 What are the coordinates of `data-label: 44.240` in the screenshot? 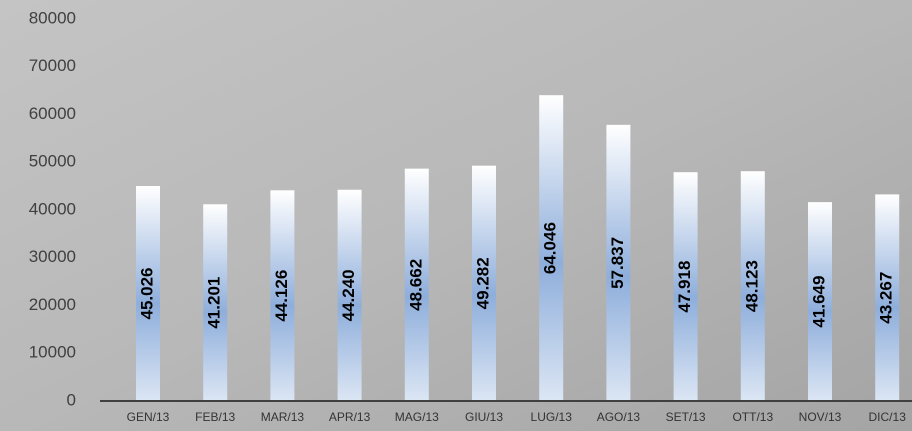 It's located at (348, 295).